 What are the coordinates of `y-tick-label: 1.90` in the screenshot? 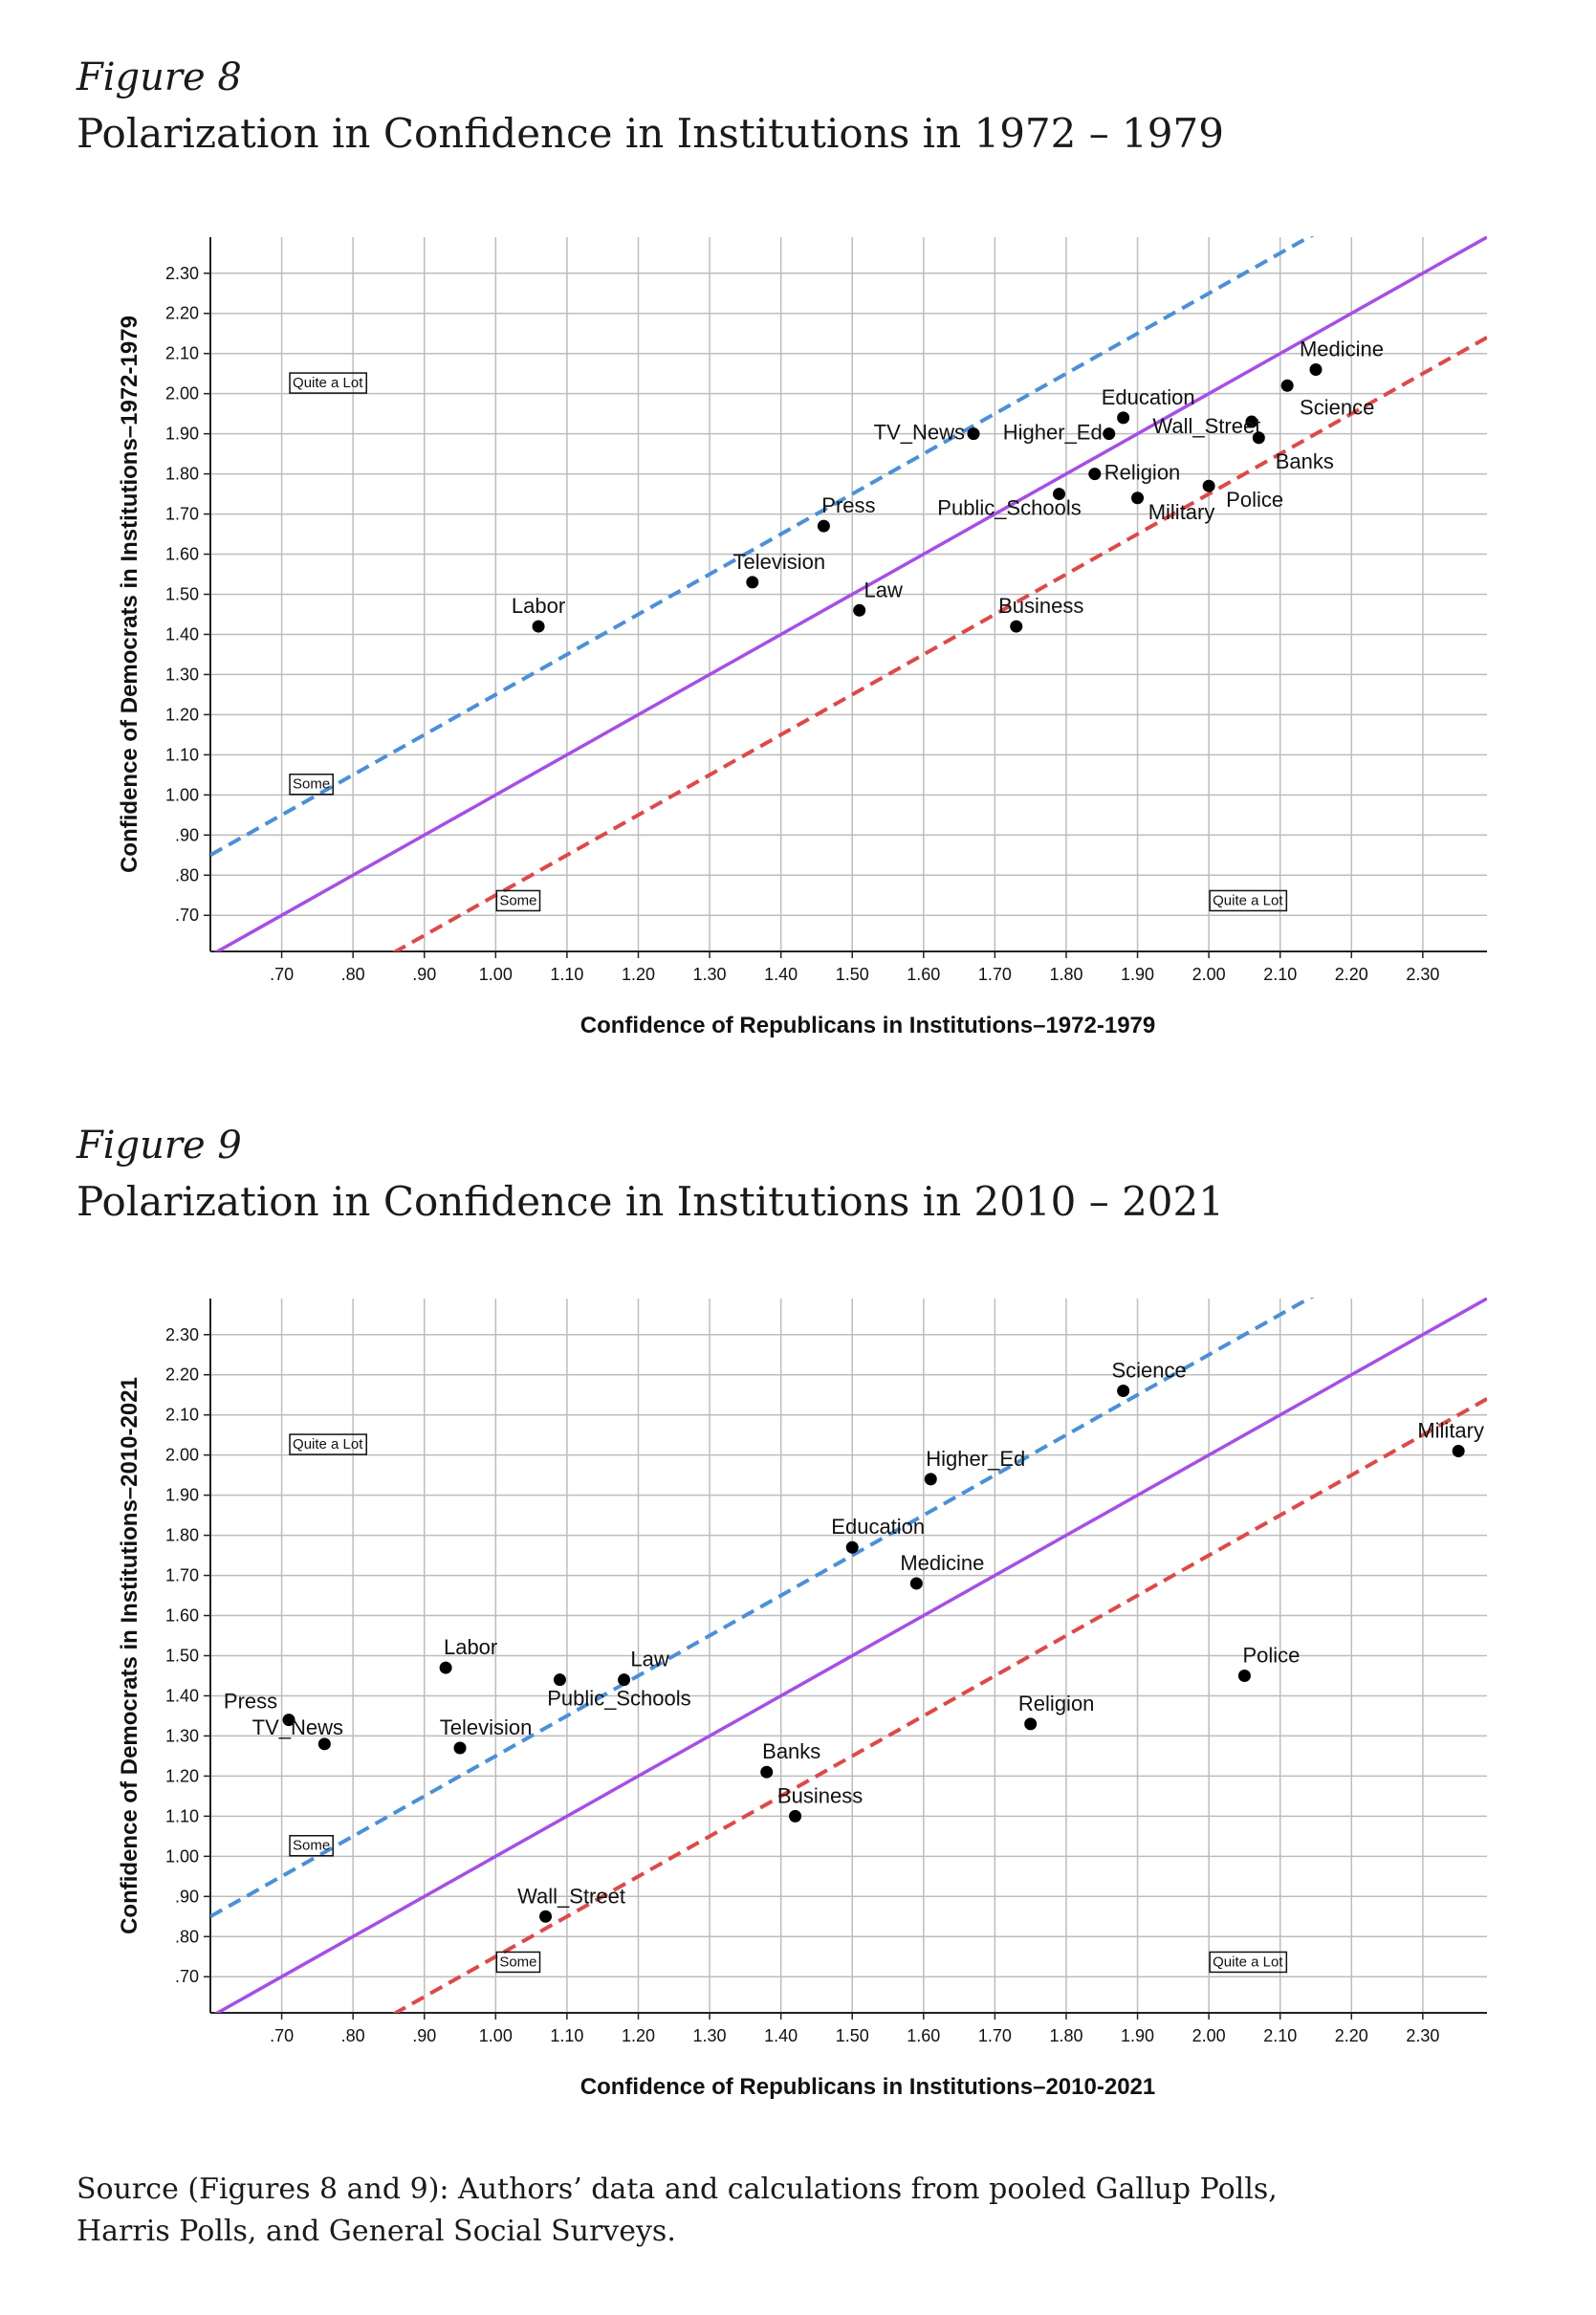 It's located at (182, 434).